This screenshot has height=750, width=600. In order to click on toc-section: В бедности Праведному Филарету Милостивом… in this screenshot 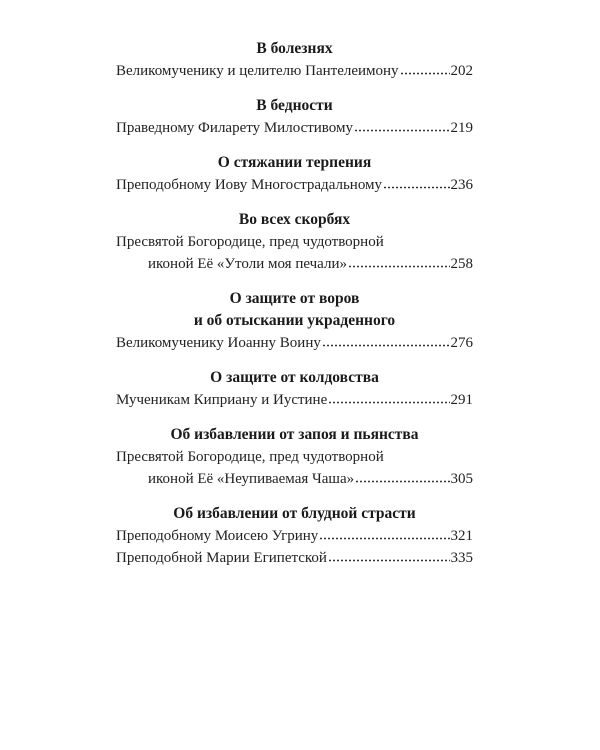, I will do `click(294, 117)`.